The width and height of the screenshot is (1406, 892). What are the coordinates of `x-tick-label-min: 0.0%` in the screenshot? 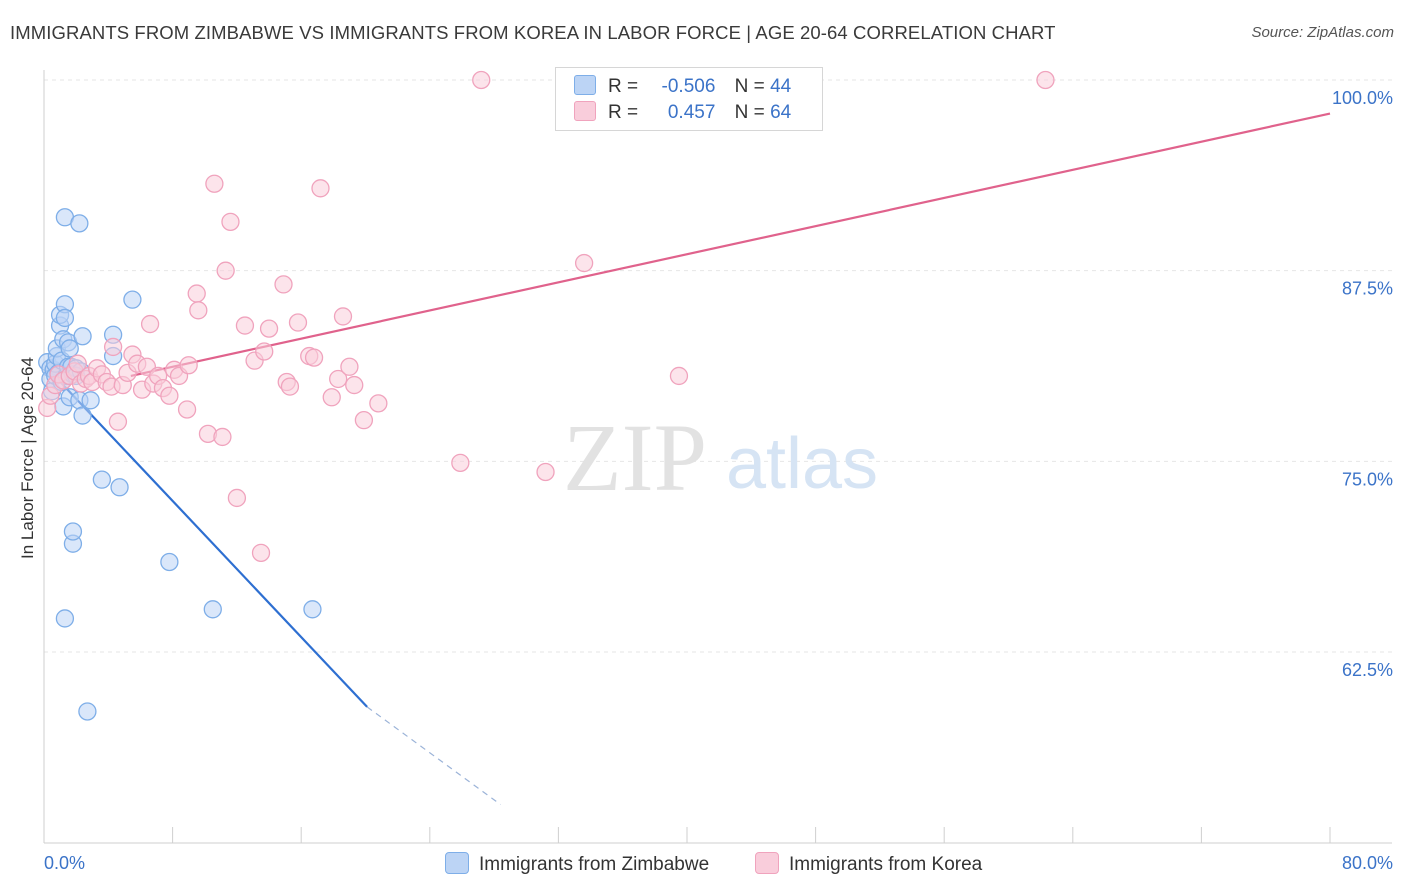 It's located at (64, 863).